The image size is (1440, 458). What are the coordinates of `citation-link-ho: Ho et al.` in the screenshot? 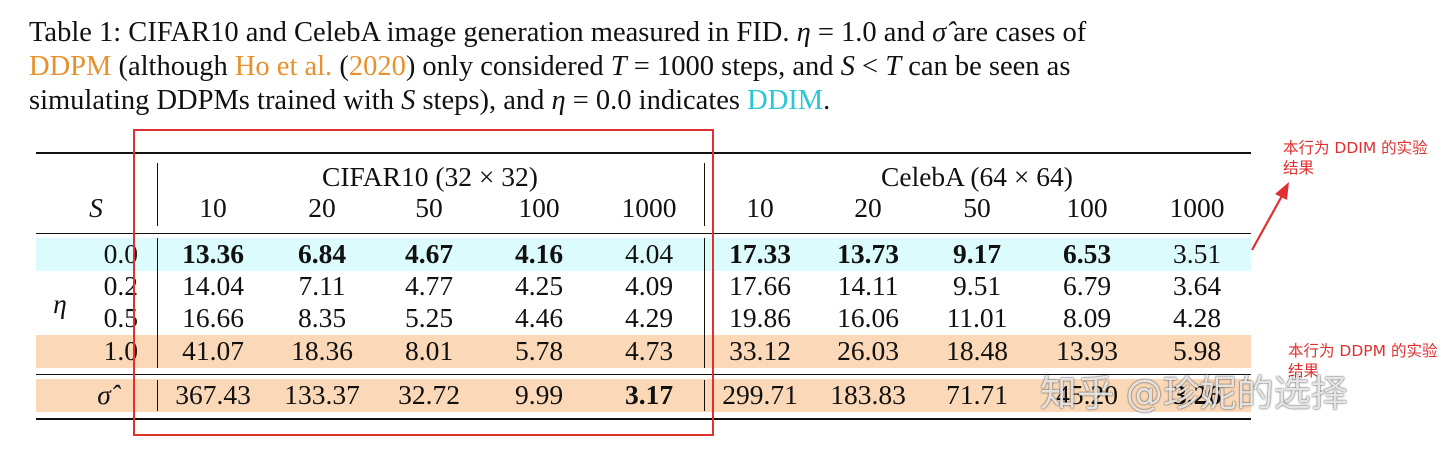 It's located at (283, 66).